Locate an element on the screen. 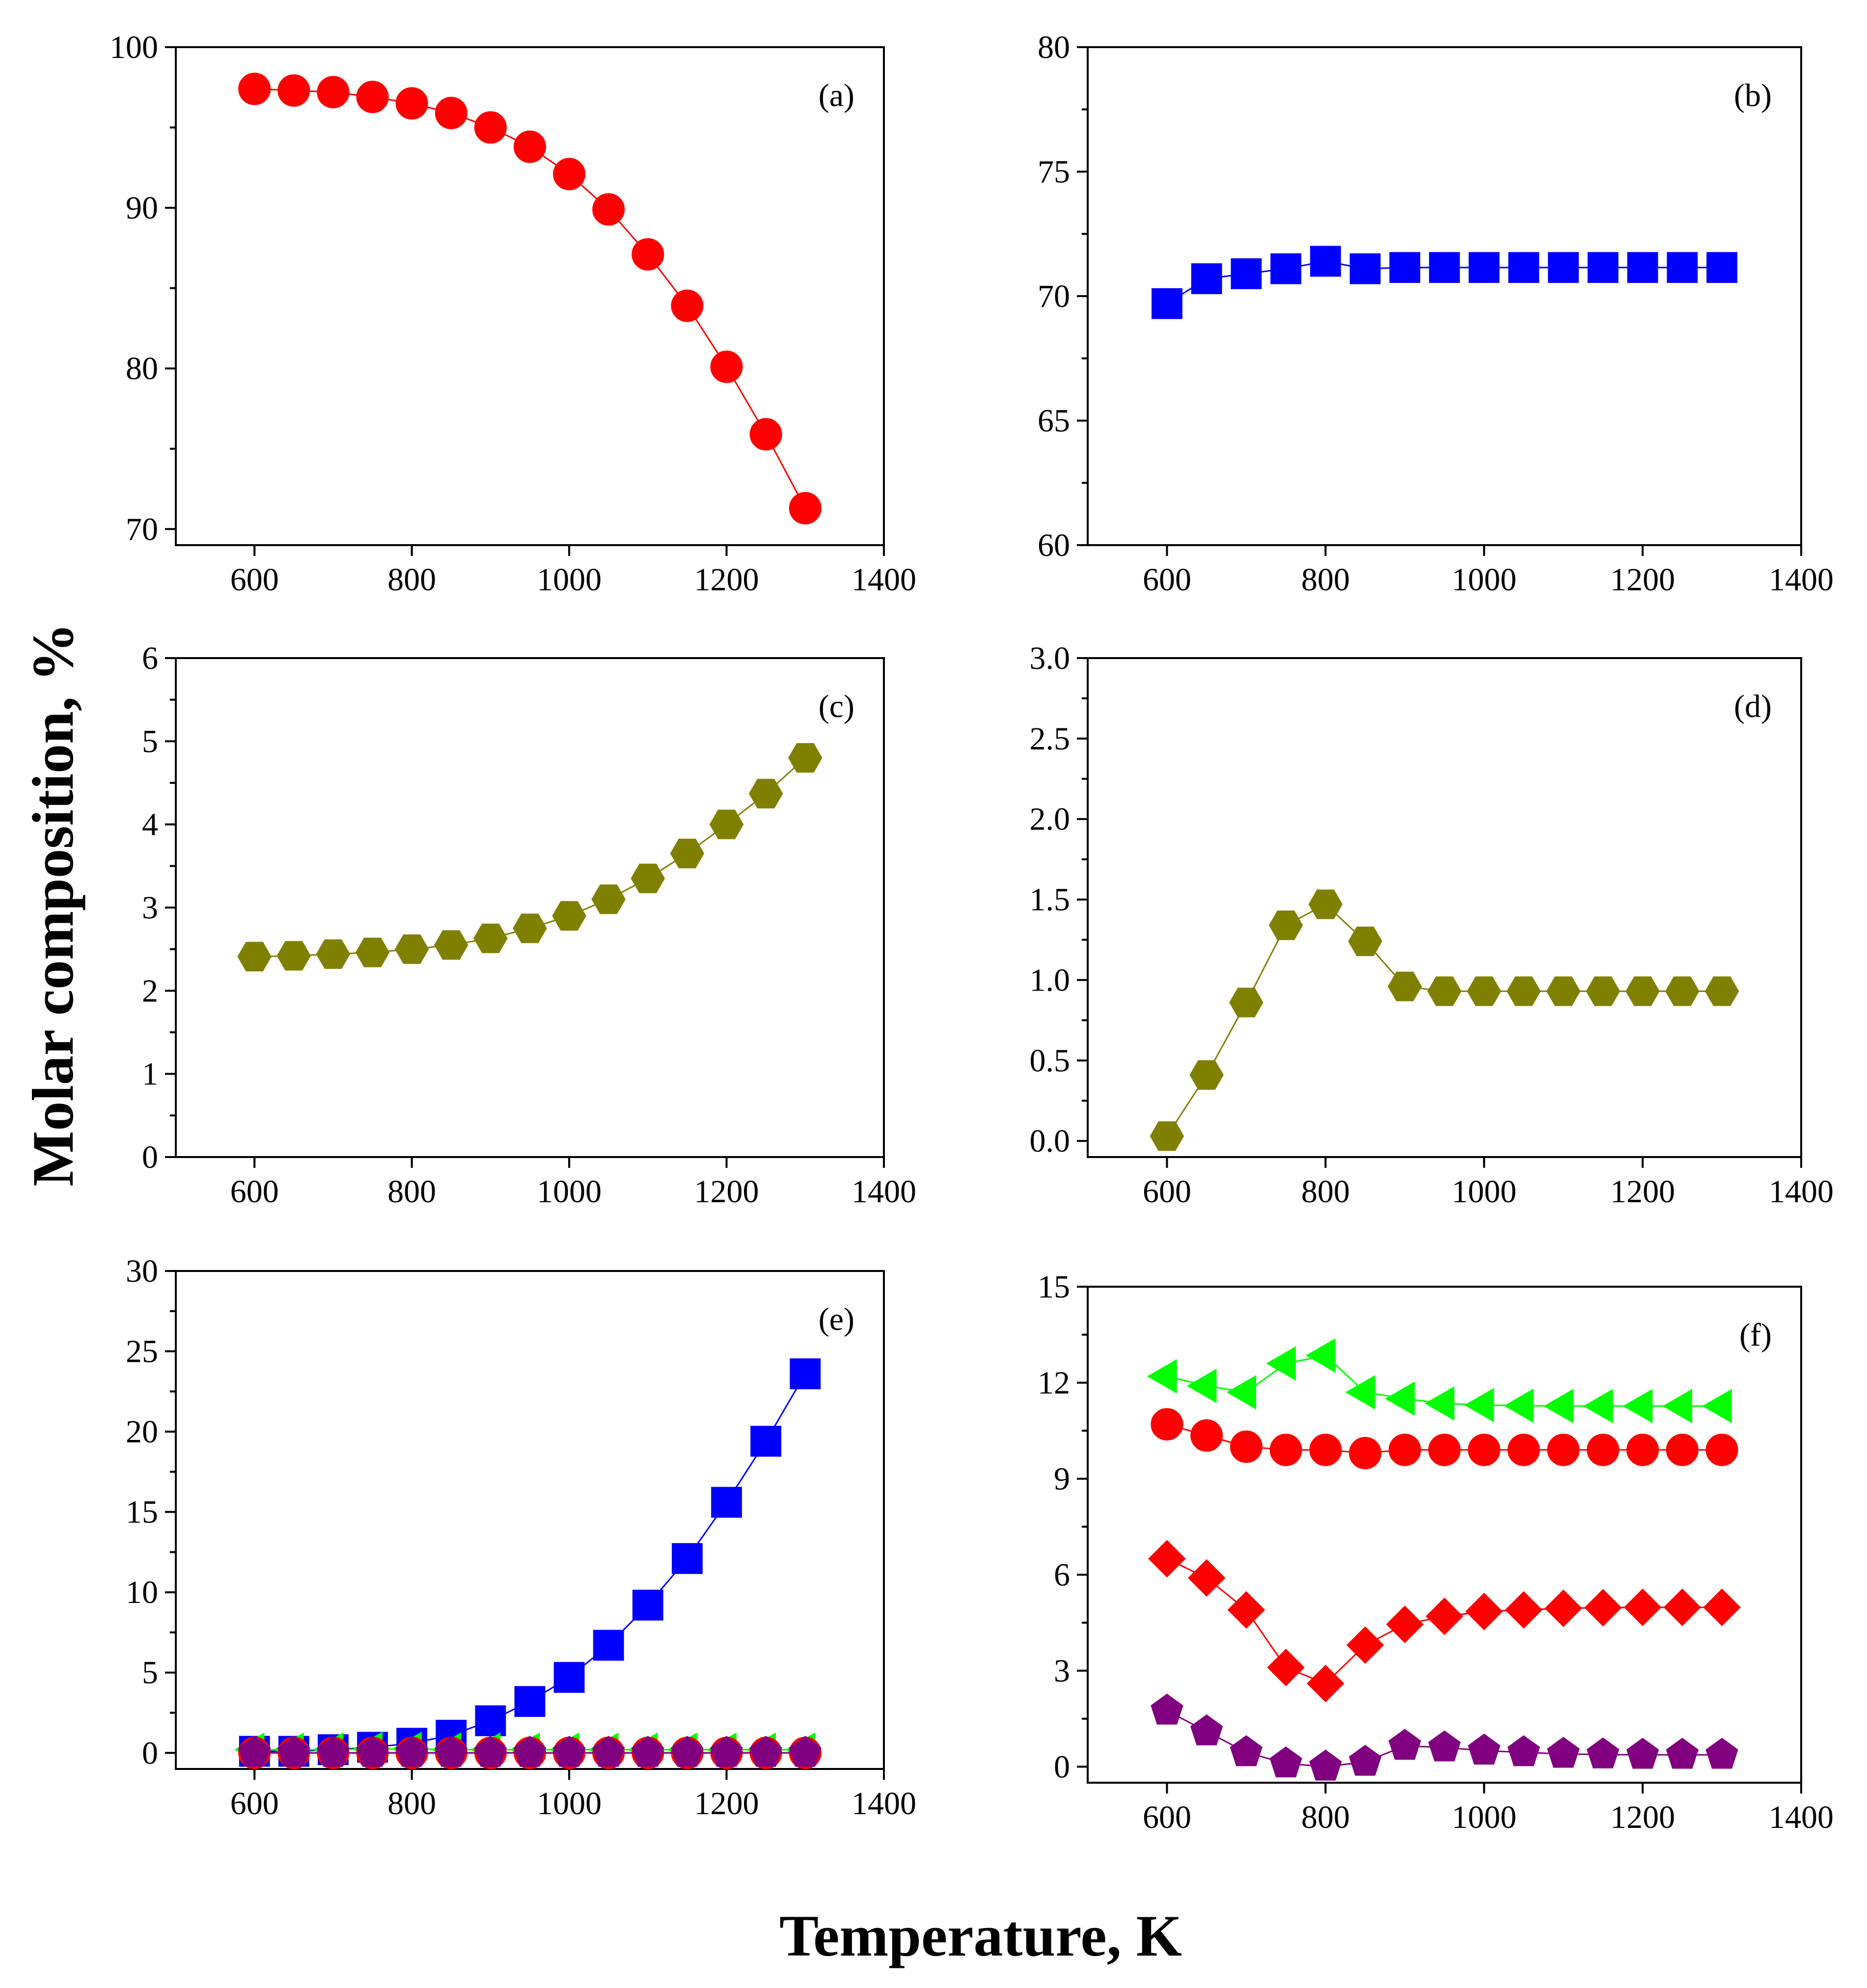 The width and height of the screenshot is (1867, 1988). y-tick-label: 0 is located at coordinates (150, 1753).